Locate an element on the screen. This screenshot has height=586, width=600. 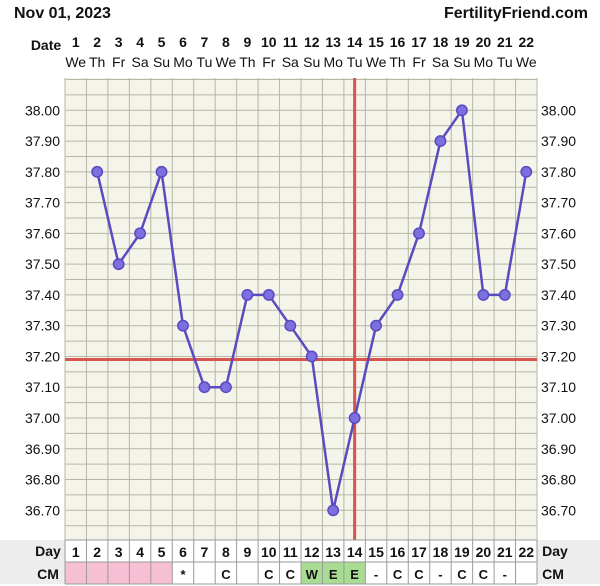
date-label: 3 is located at coordinates (119, 42).